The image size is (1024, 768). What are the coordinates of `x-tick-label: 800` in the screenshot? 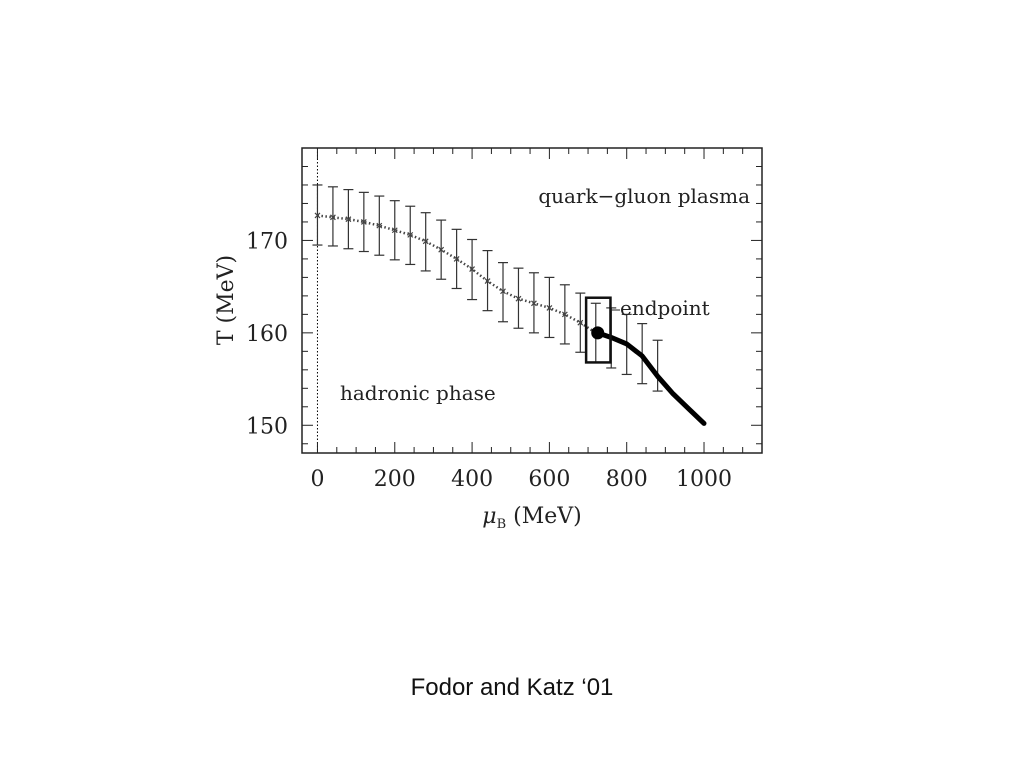 It's located at (627, 479).